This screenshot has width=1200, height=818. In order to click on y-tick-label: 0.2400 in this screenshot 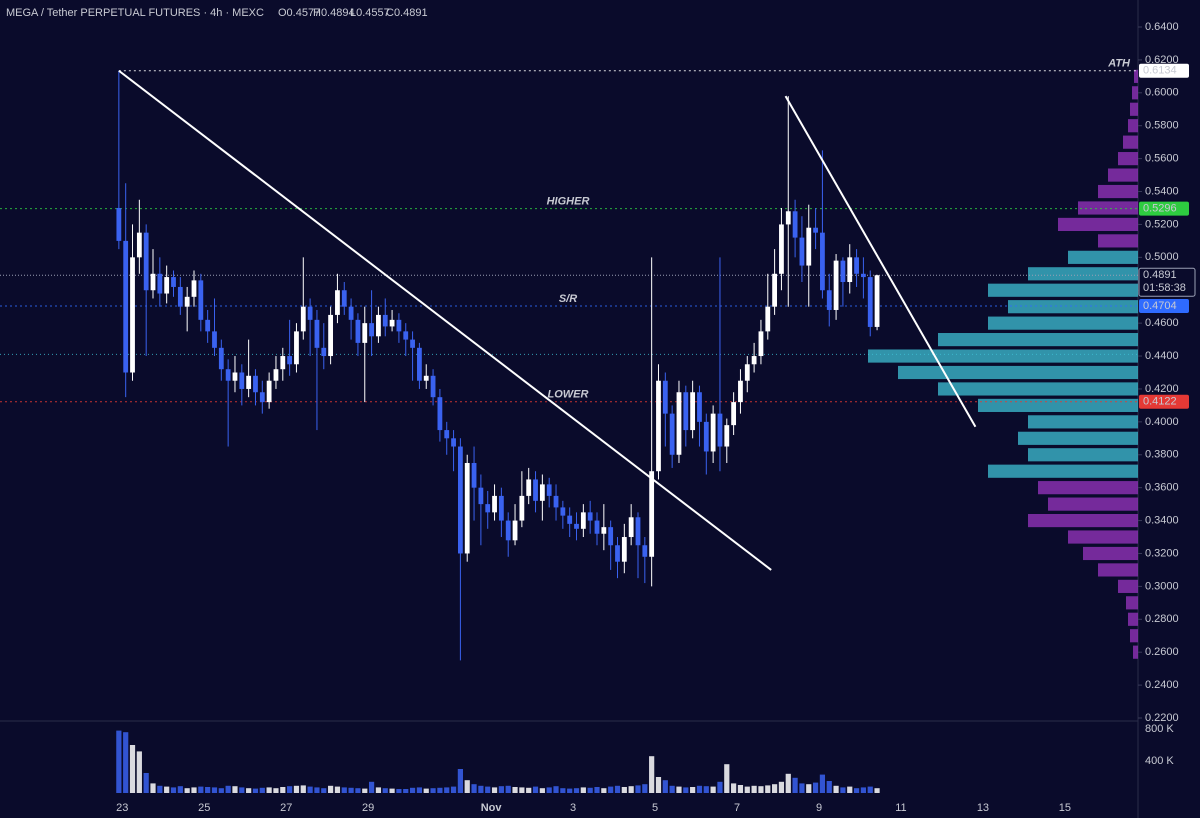, I will do `click(1162, 685)`.